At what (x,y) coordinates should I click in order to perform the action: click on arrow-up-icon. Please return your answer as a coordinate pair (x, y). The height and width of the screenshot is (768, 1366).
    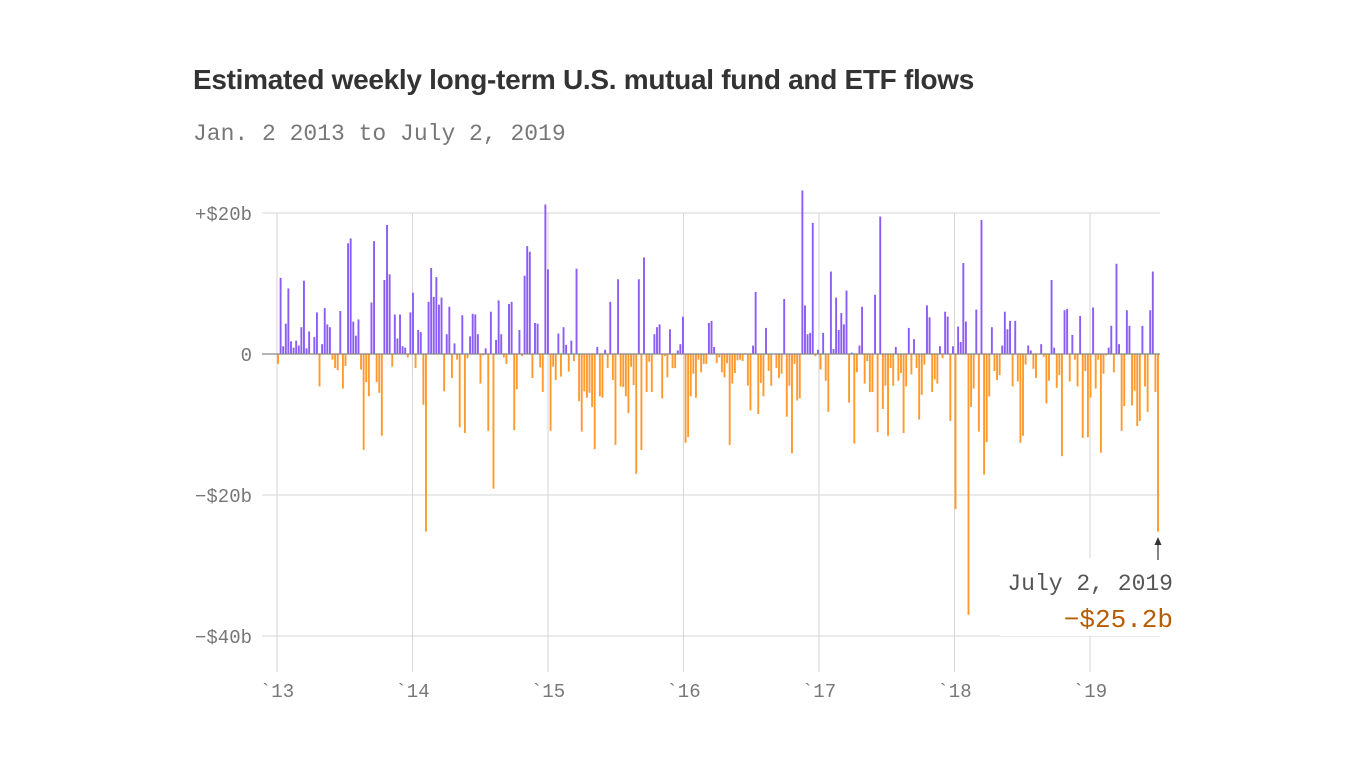
    Looking at the image, I should click on (1158, 541).